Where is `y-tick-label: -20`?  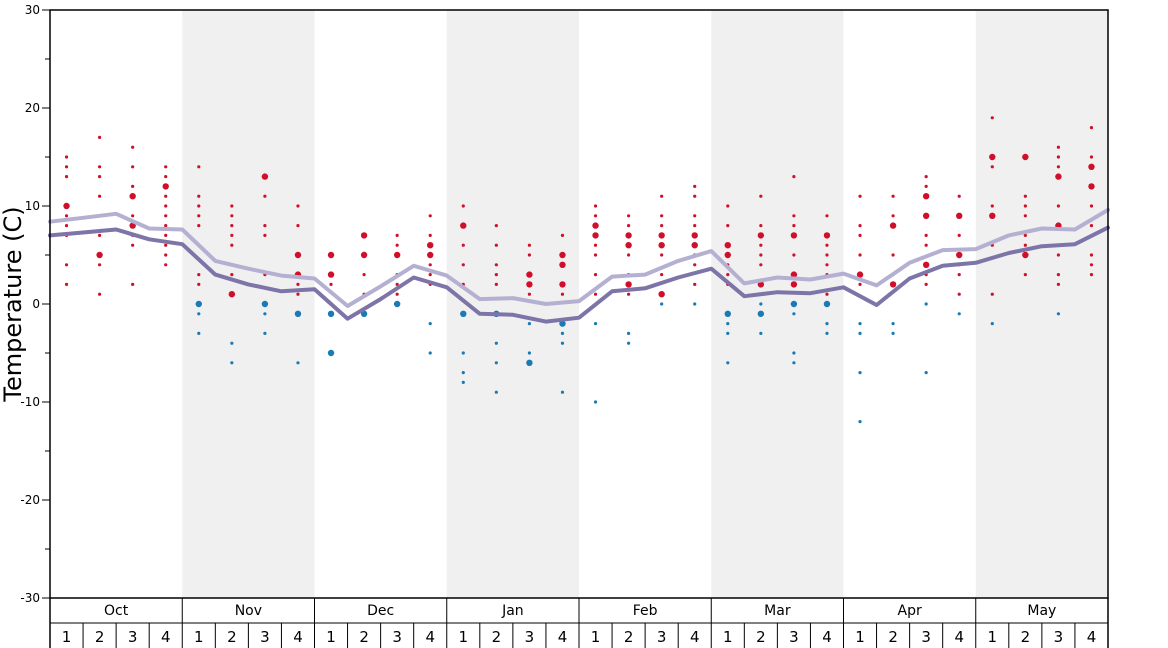
y-tick-label: -20 is located at coordinates (30, 500).